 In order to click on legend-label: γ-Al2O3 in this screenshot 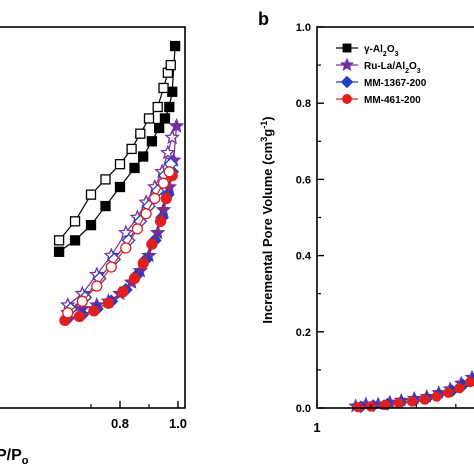, I will do `click(381, 51)`.